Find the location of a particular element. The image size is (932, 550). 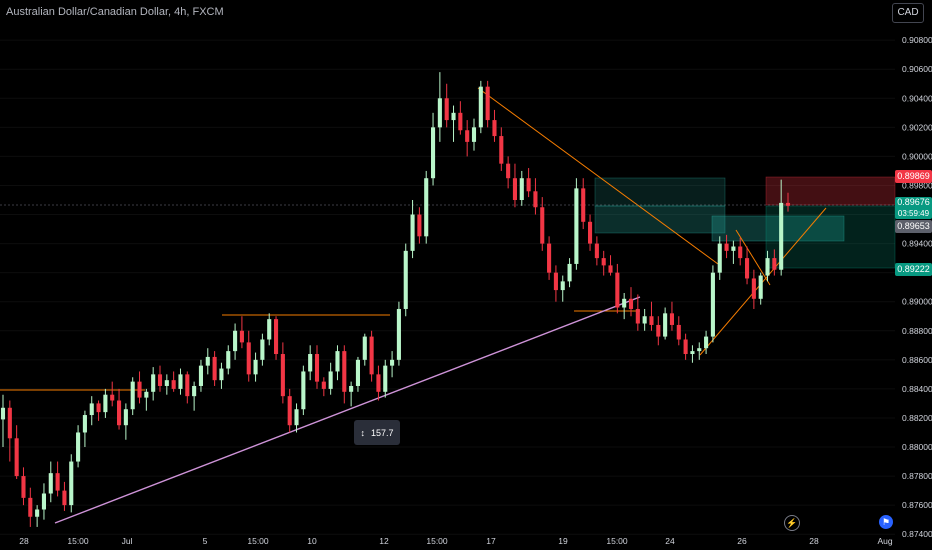

wedge-line-lower is located at coordinates (763, 281).